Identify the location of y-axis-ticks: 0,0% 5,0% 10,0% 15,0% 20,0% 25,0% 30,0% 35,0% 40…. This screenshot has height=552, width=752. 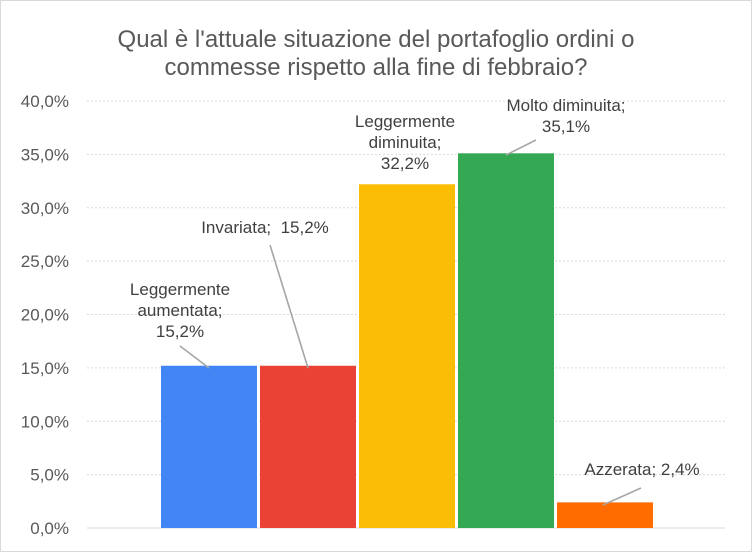
(45, 315).